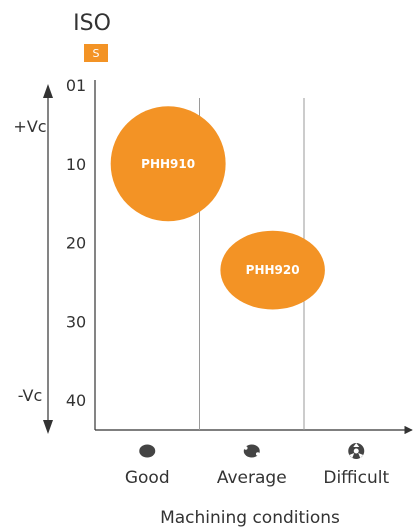  Describe the element at coordinates (48, 91) in the screenshot. I see `speed-arrow-up-icon` at that location.